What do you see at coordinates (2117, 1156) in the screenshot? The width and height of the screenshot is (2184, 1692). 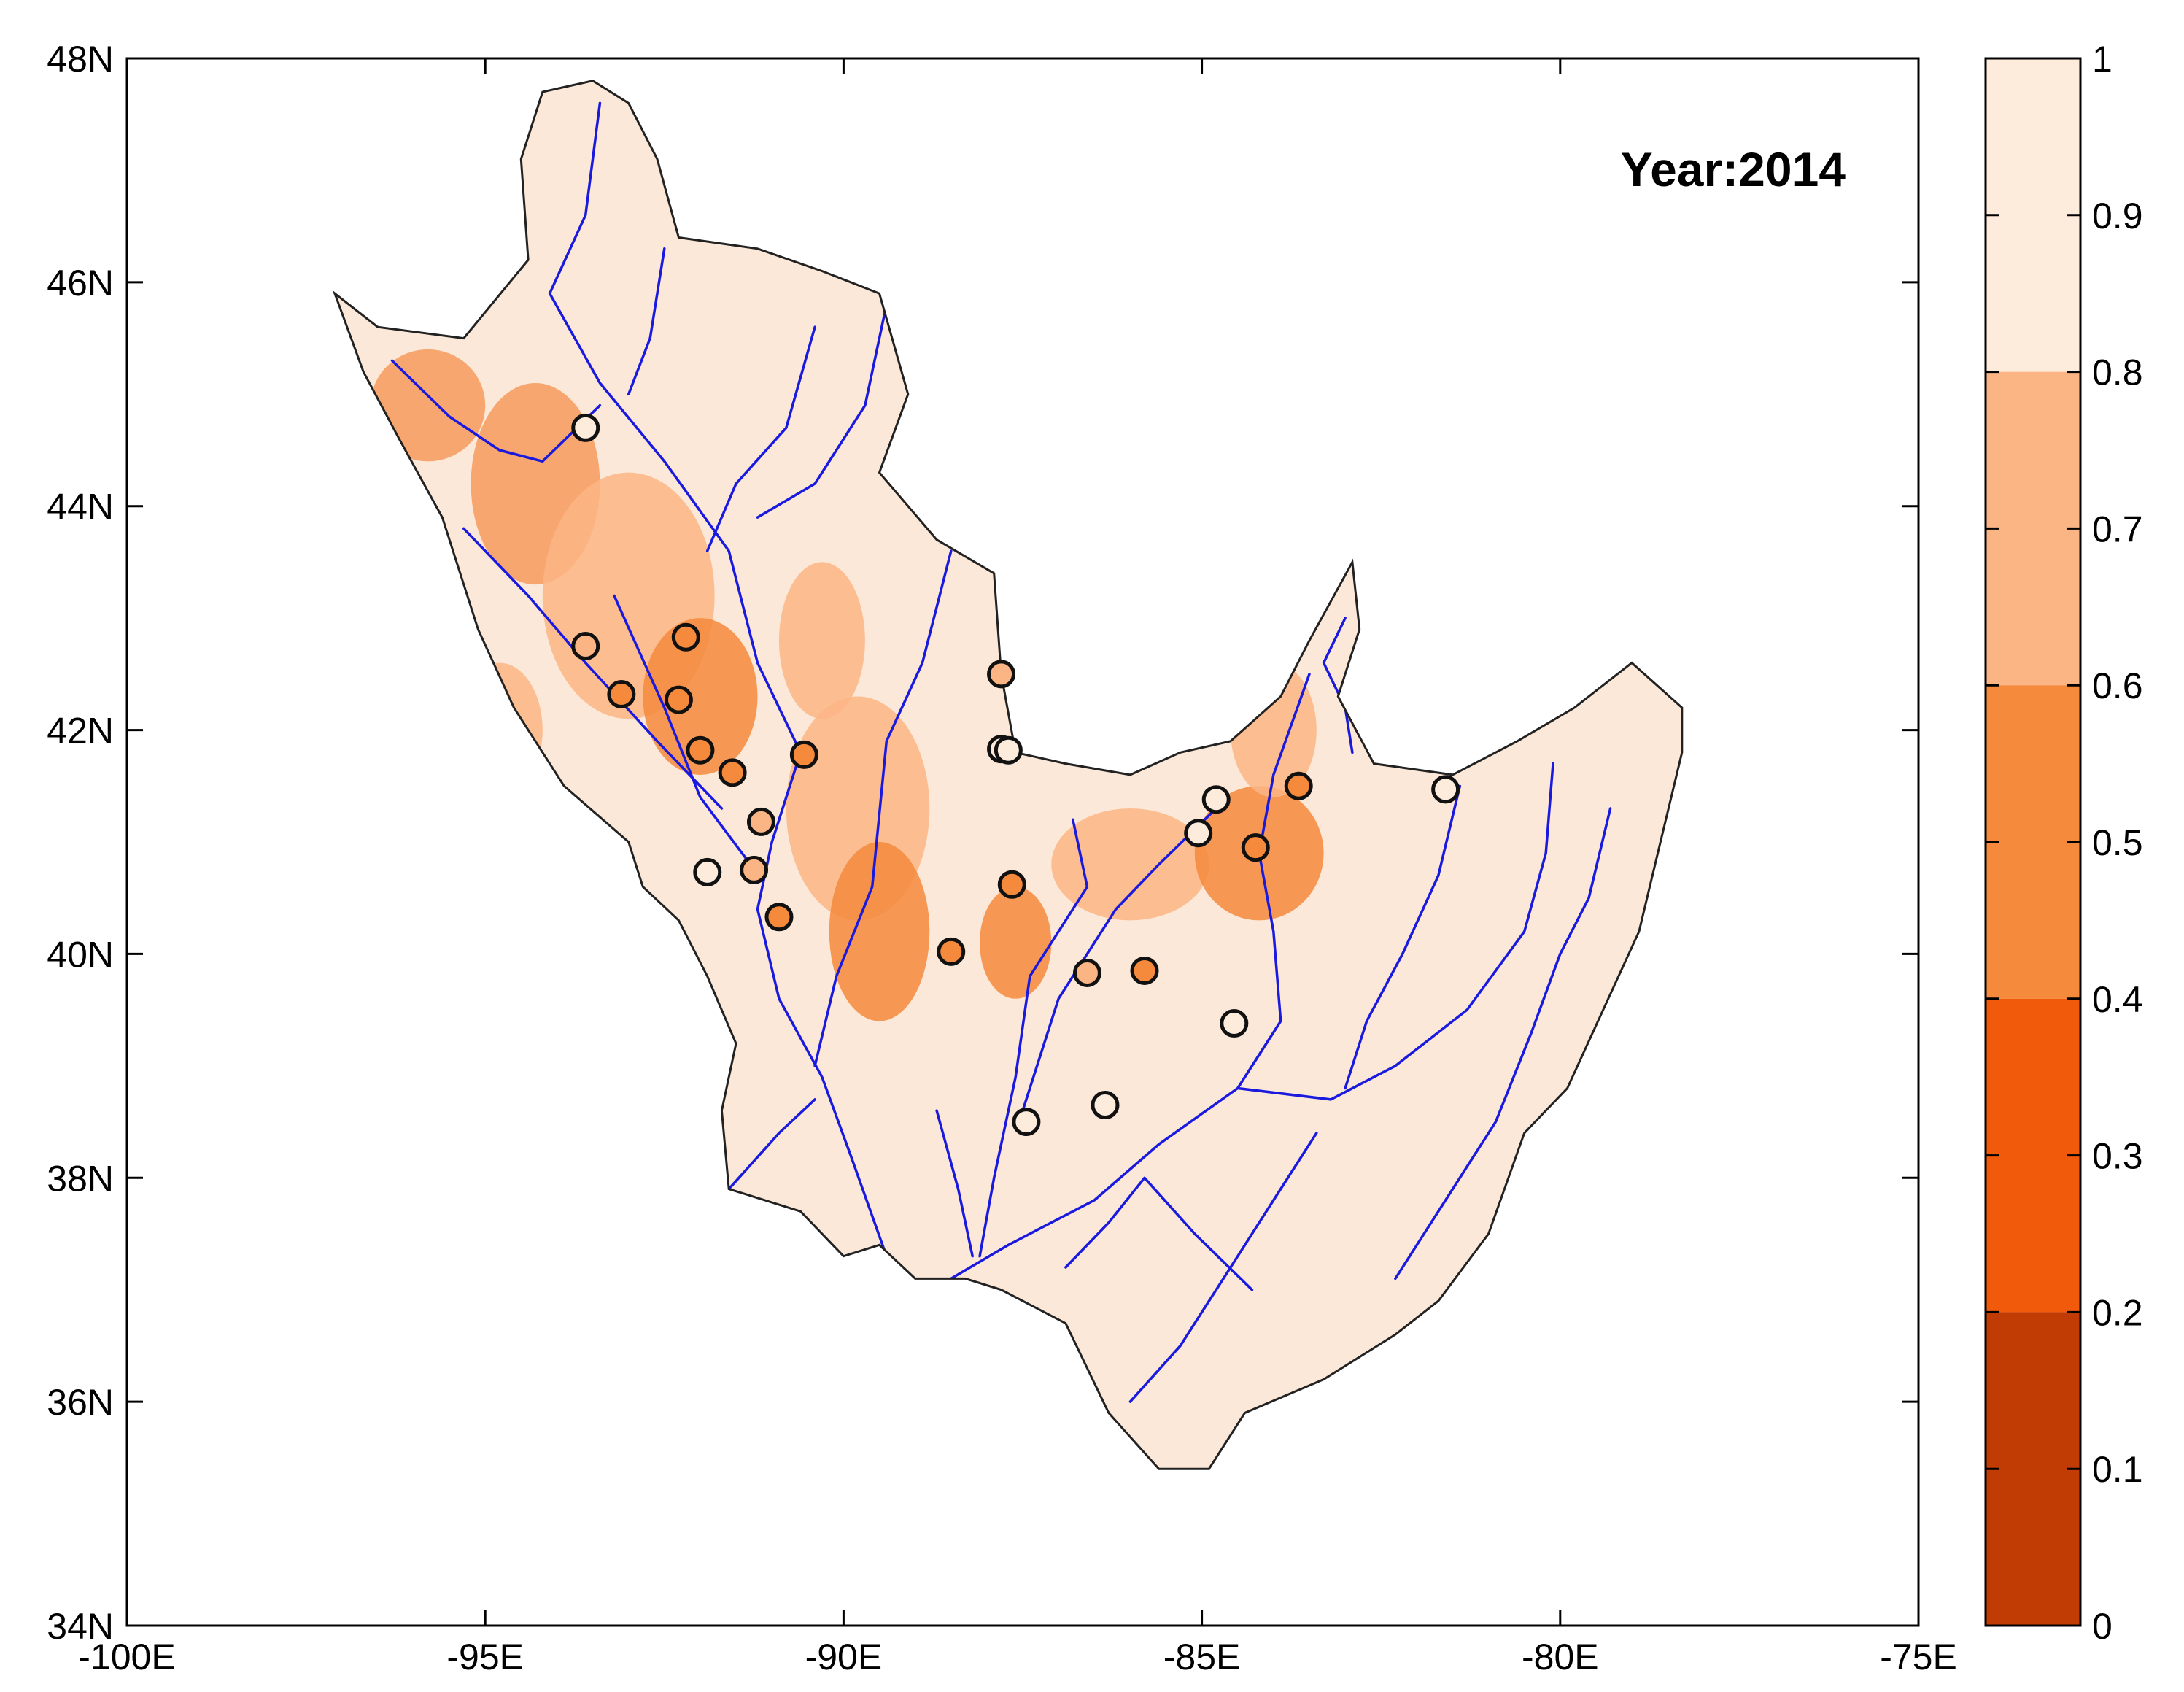 I see `colorbar-tick-label: 0.3` at bounding box center [2117, 1156].